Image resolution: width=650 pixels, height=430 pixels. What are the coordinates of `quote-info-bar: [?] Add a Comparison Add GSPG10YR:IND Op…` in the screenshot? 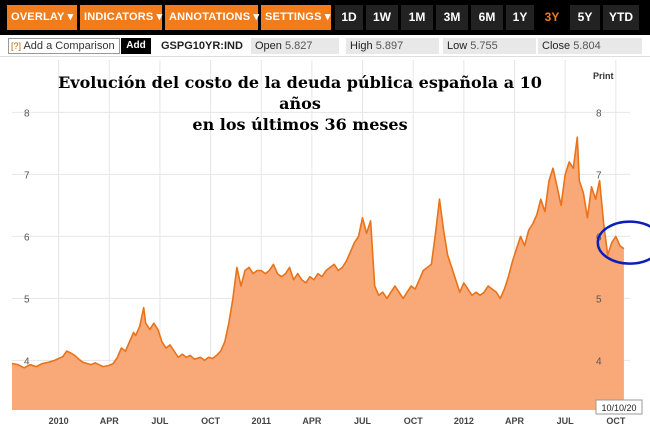 It's located at (325, 46).